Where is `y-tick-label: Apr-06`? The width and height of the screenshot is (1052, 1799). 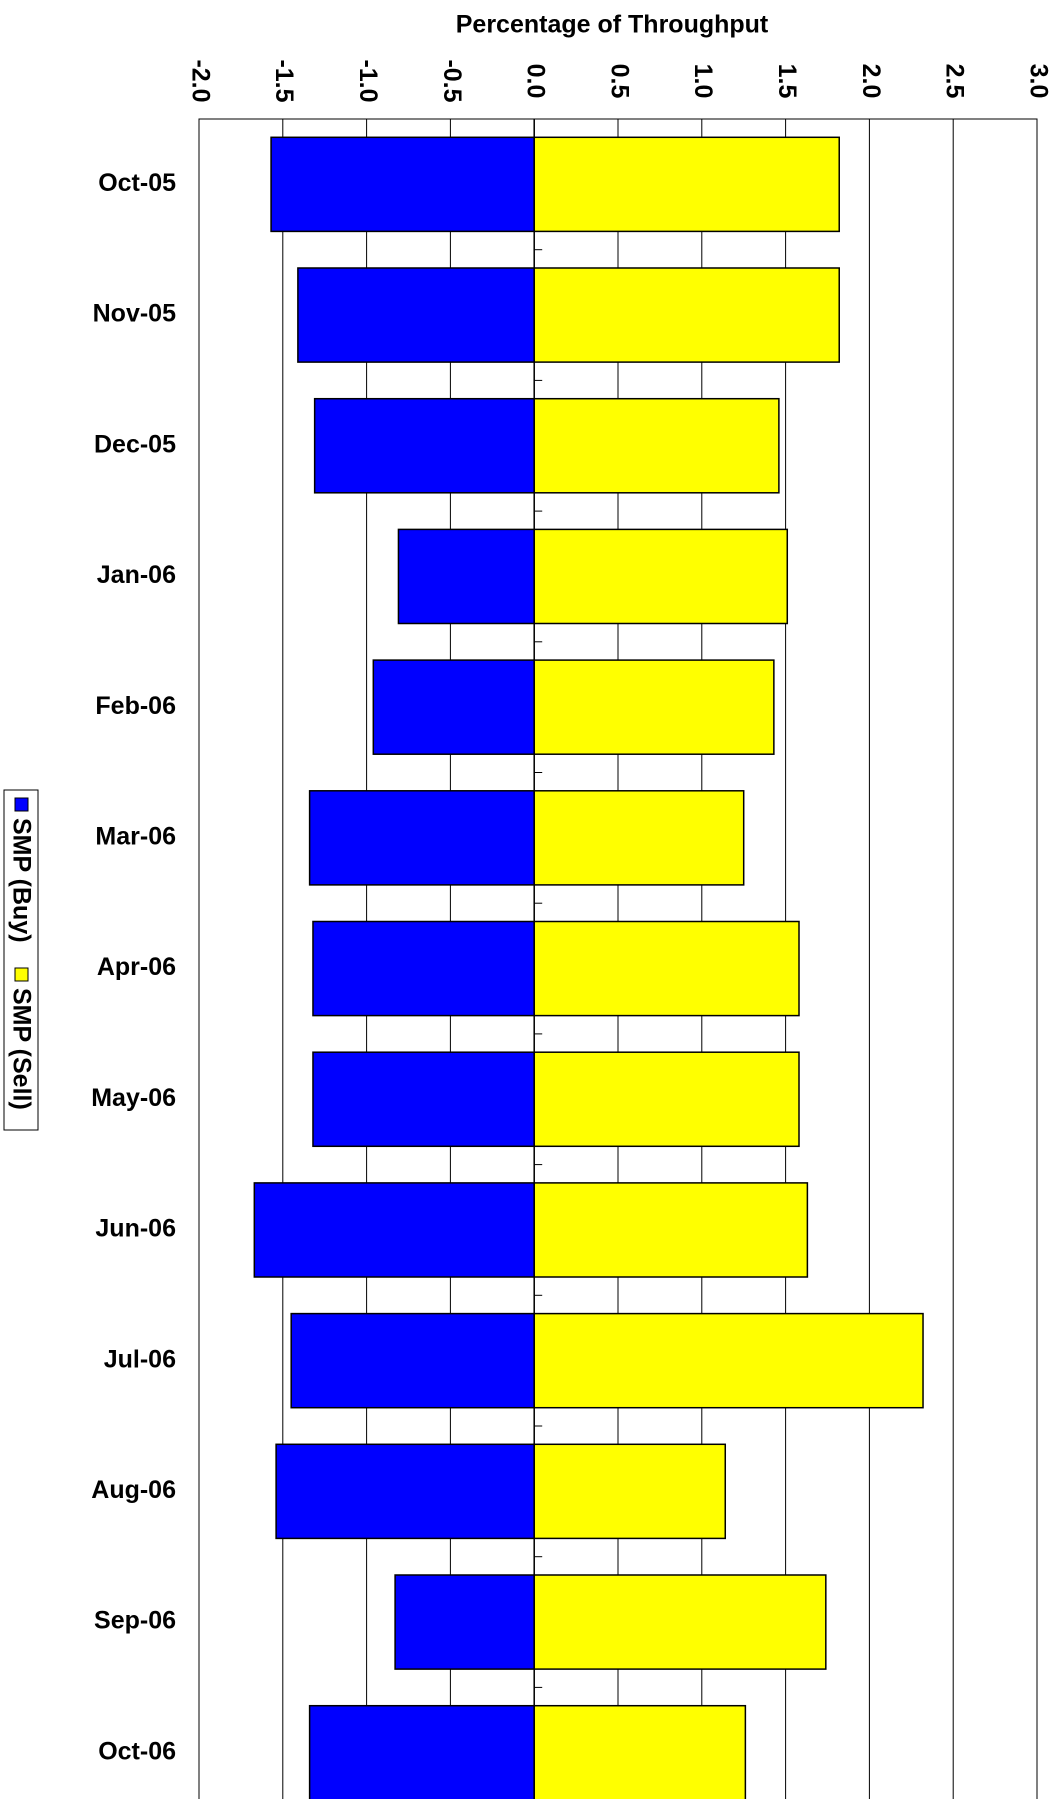
y-tick-label: Apr-06 is located at coordinates (136, 967).